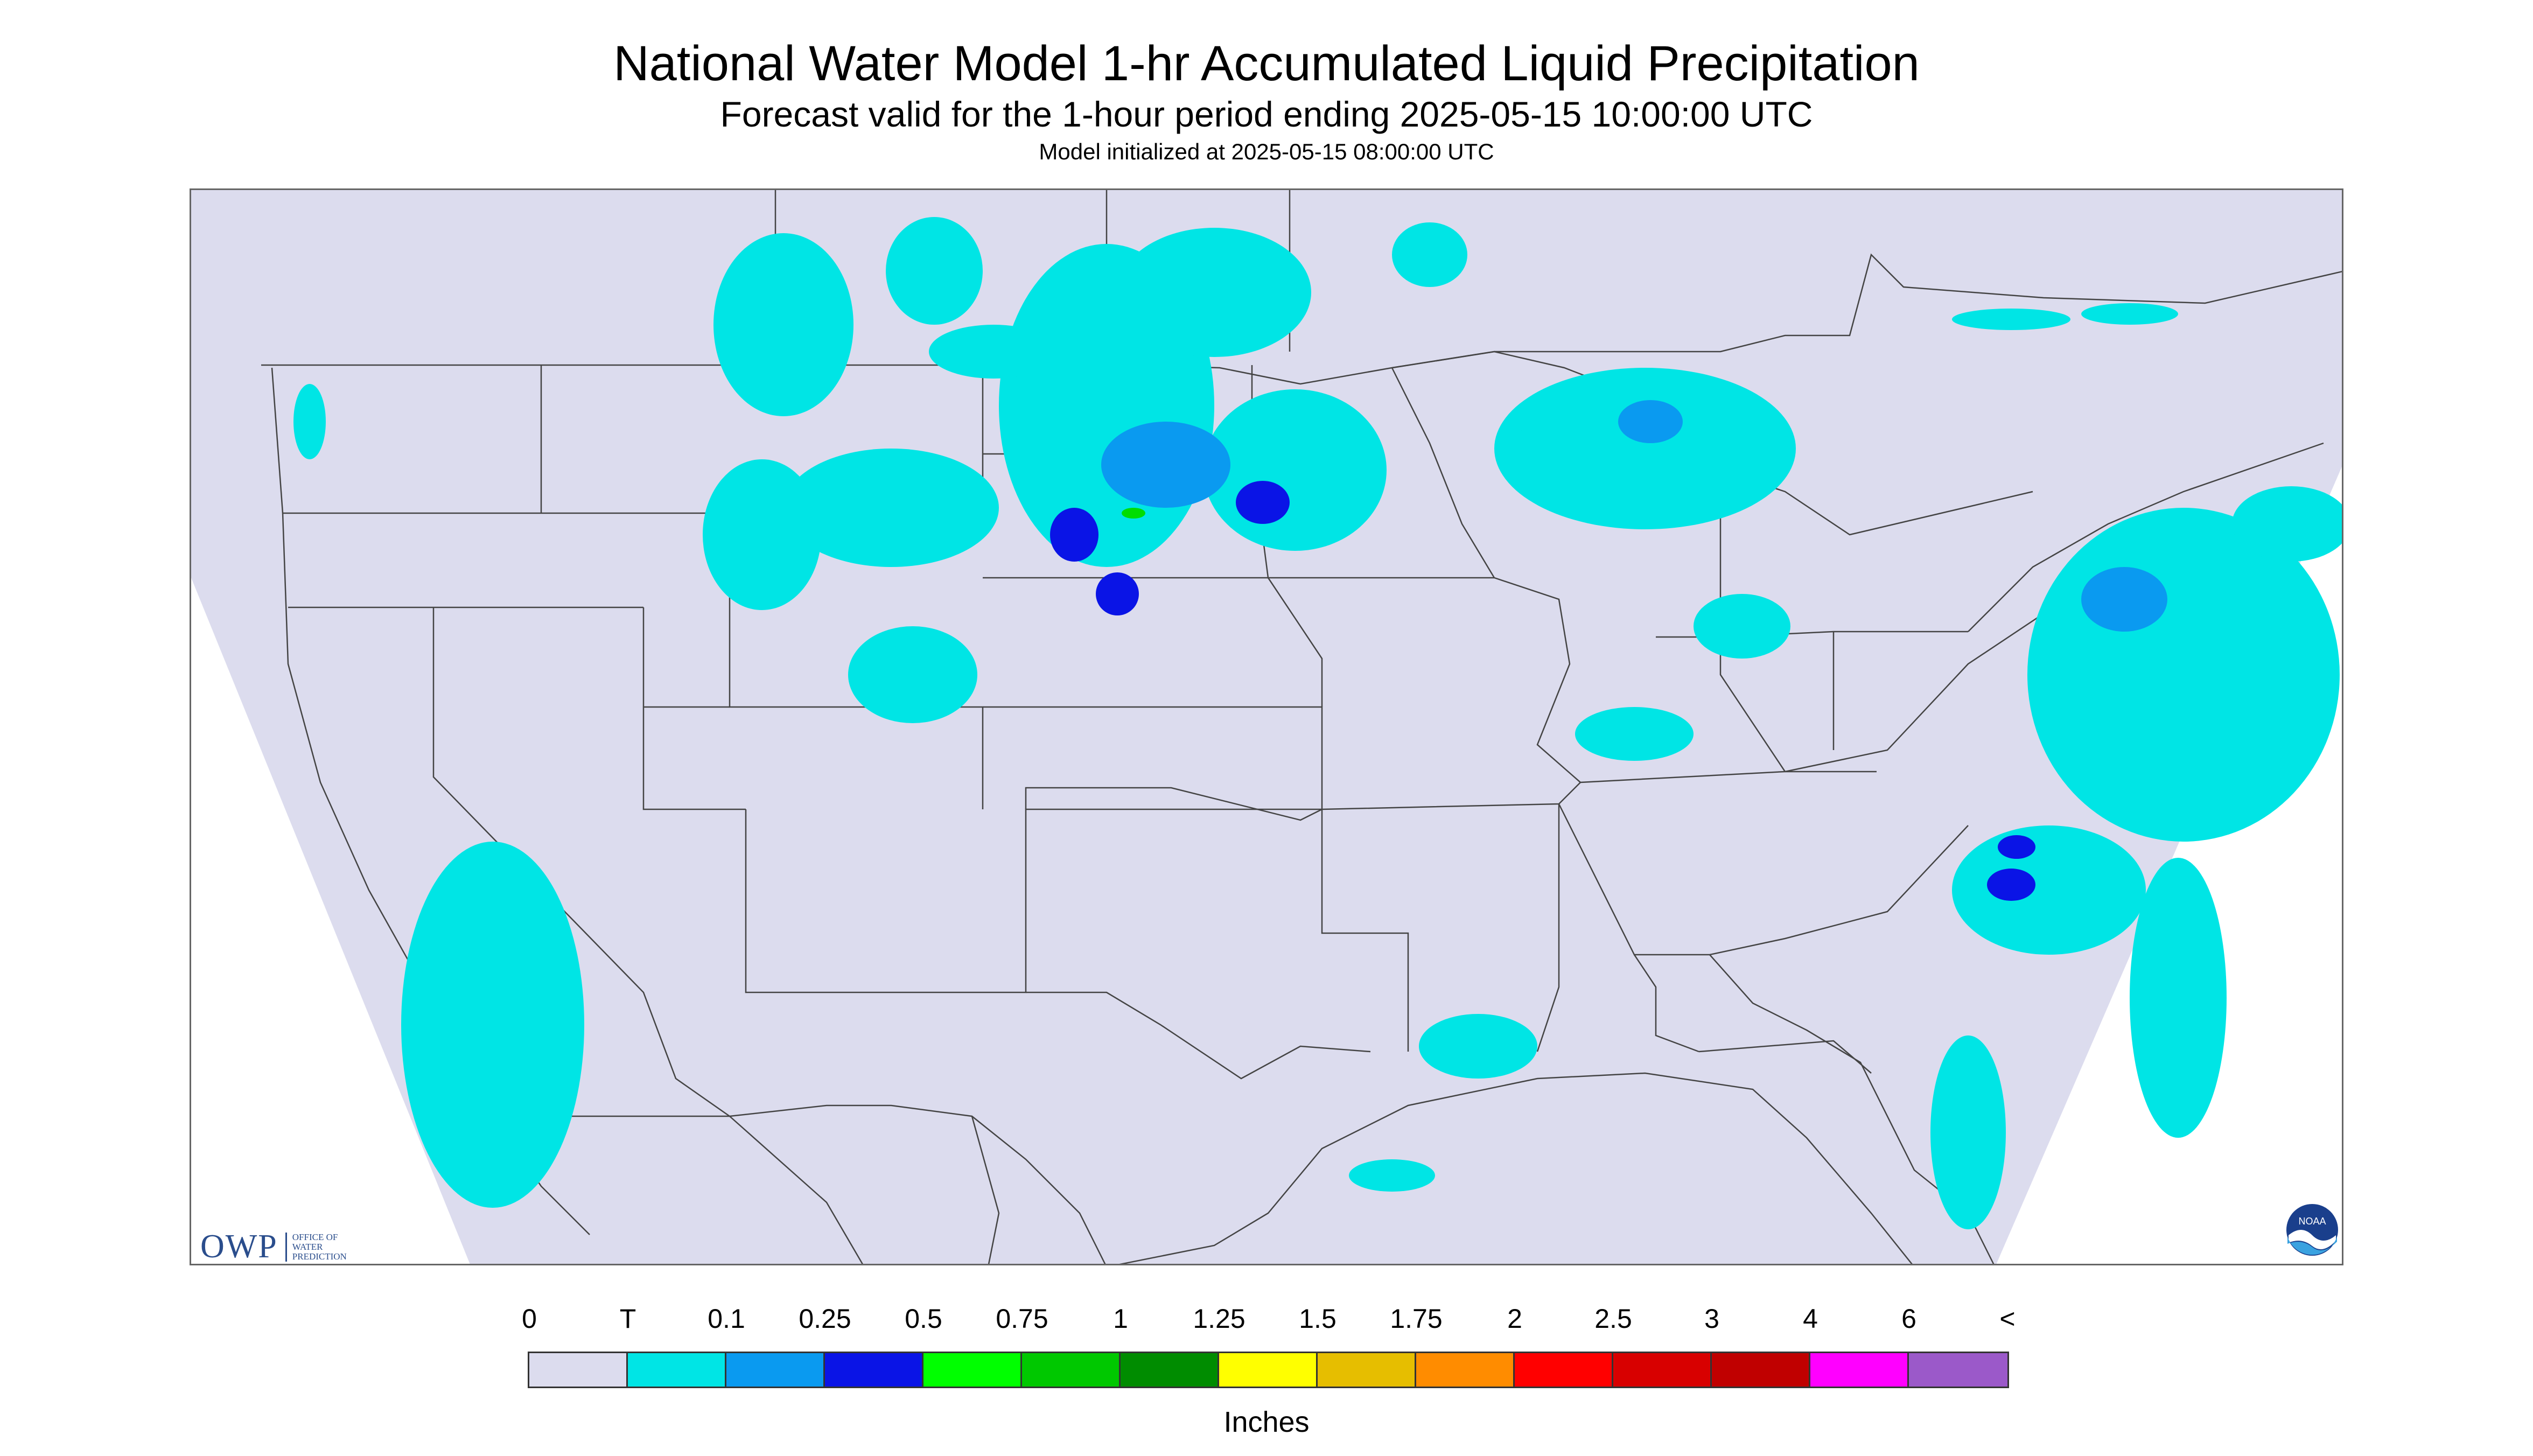  Describe the element at coordinates (628, 1319) in the screenshot. I see `legend-label: T` at that location.